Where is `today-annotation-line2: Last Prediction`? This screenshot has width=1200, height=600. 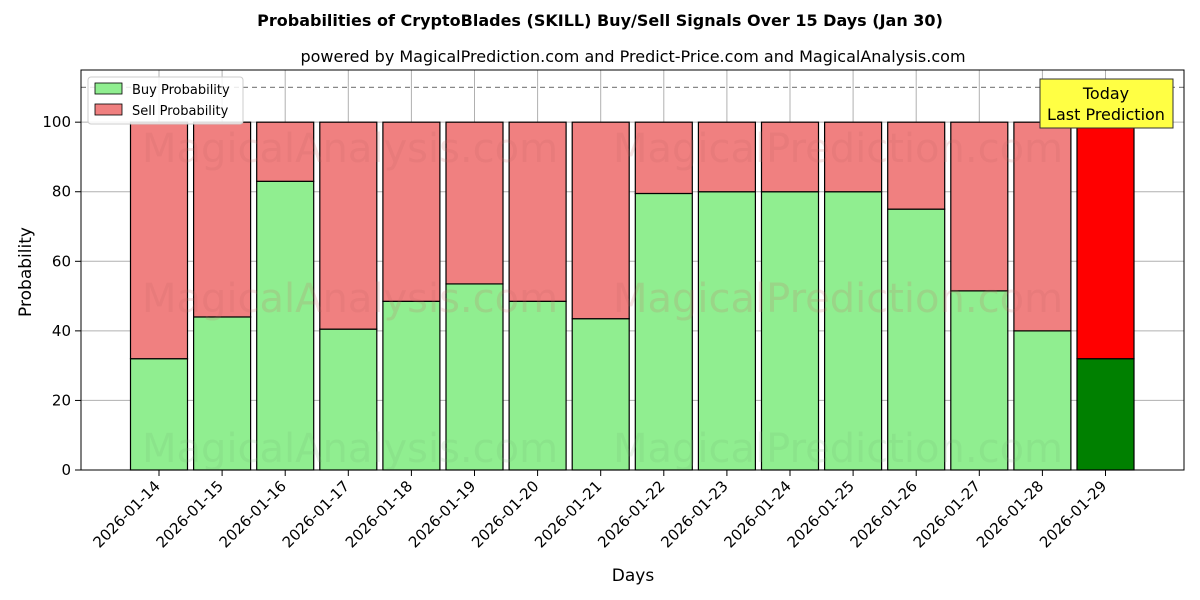 today-annotation-line2: Last Prediction is located at coordinates (1106, 114).